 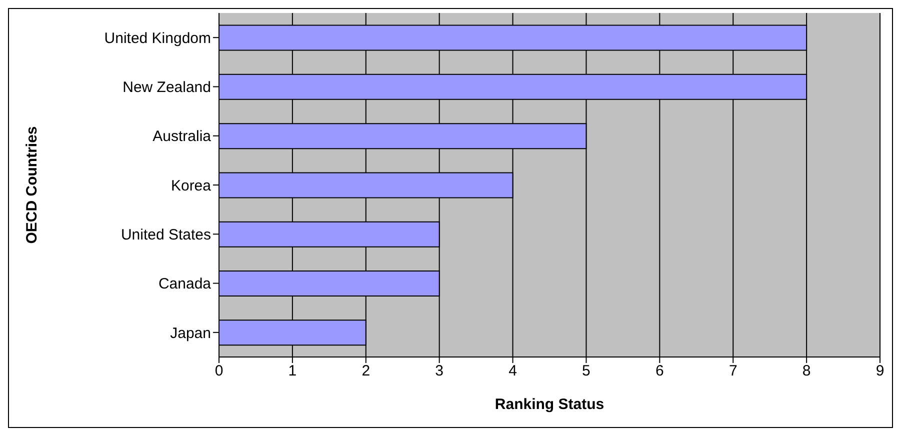 I want to click on y-tick-label: Canada, so click(x=185, y=284).